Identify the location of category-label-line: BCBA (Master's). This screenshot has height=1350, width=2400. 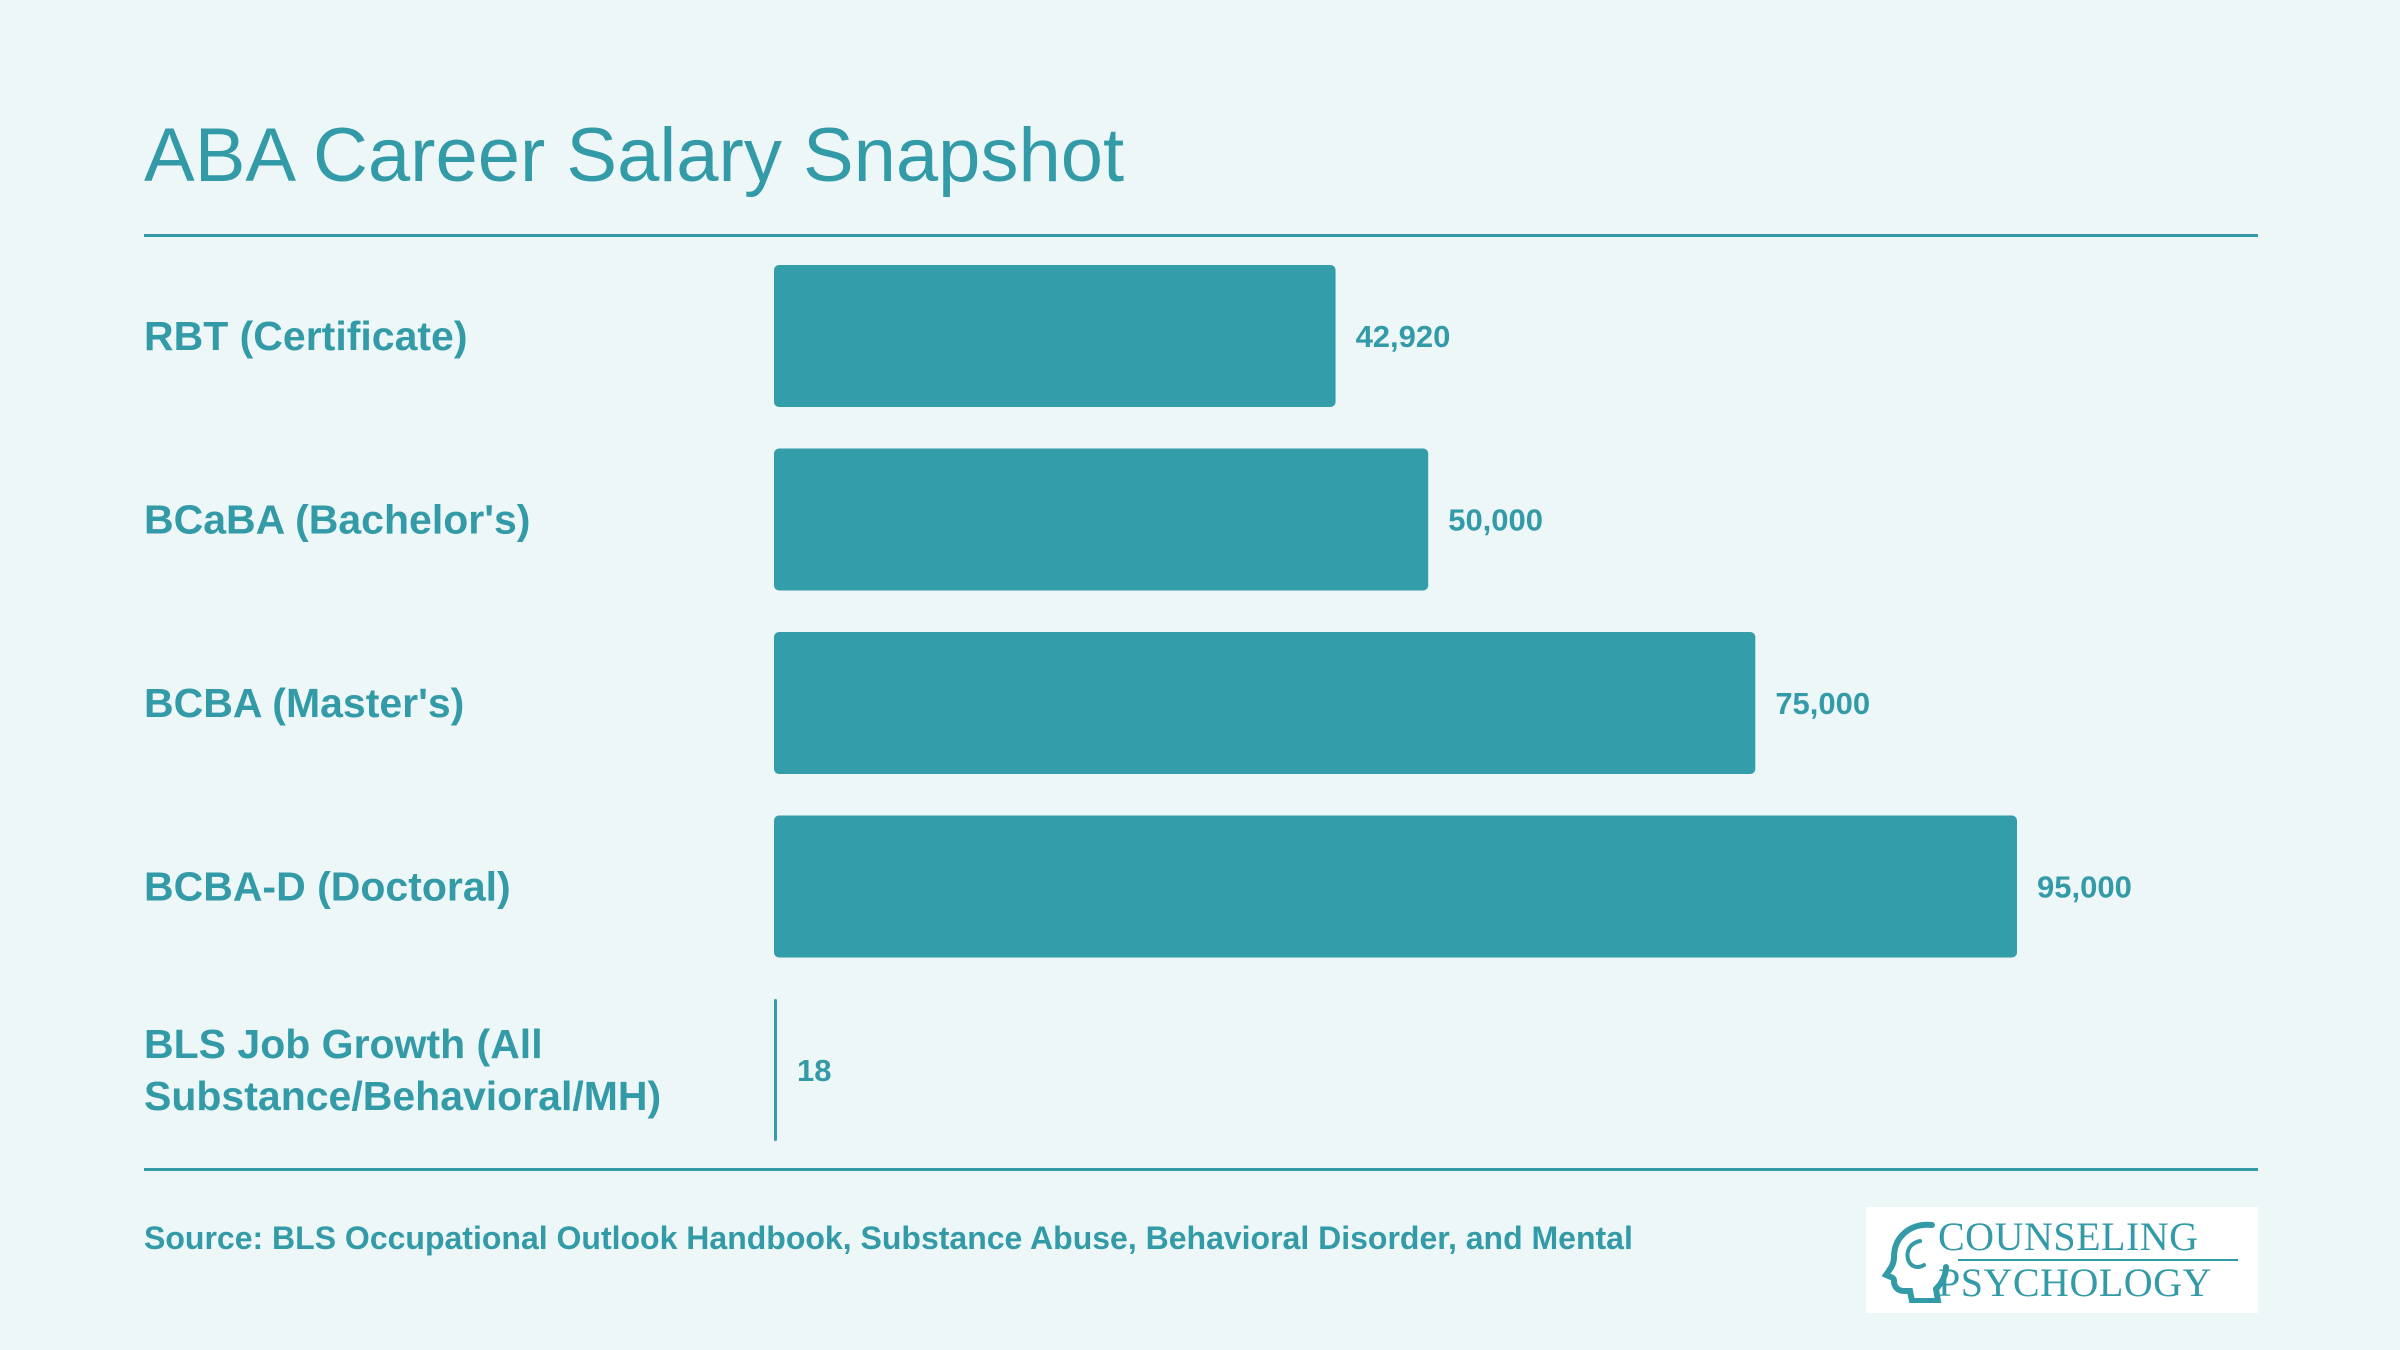
(304, 703).